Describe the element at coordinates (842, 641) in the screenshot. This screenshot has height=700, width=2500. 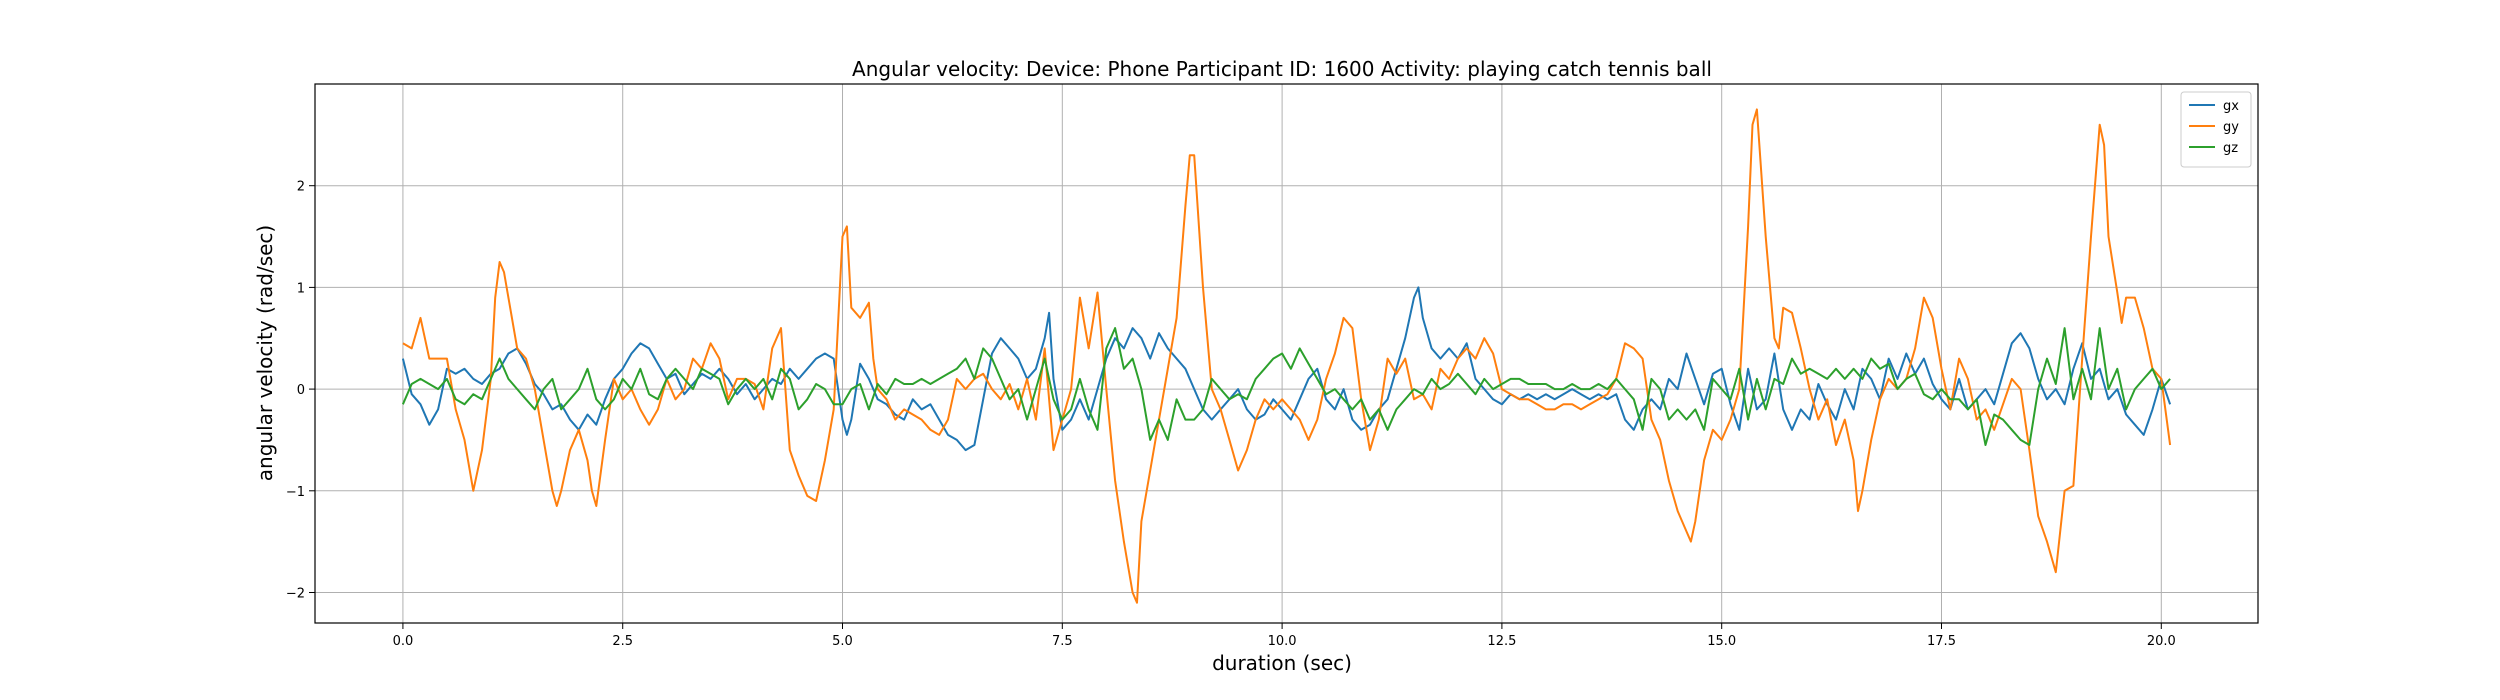
I see `x-tick-label: 5.0` at that location.